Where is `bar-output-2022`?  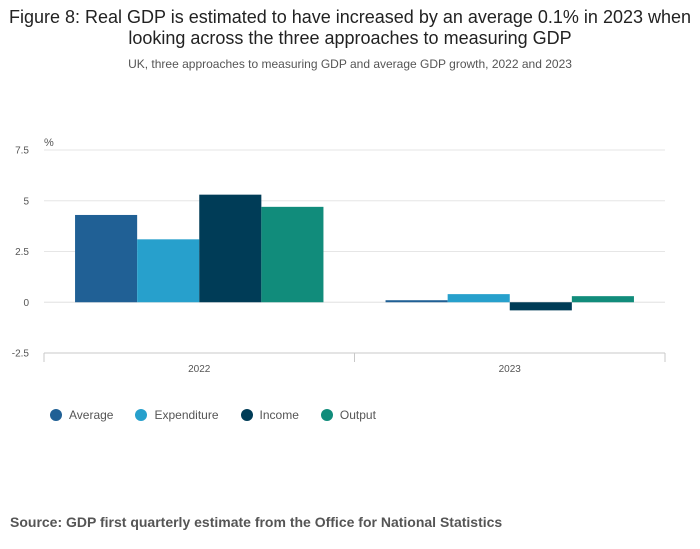
bar-output-2022 is located at coordinates (292, 254).